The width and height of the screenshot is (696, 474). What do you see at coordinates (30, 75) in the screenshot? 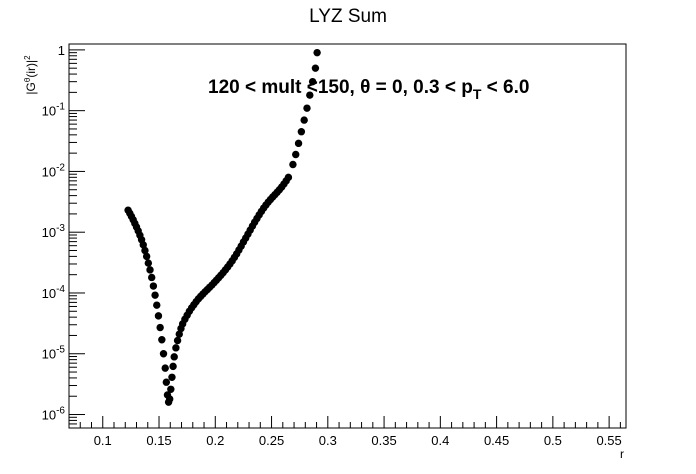
I see `y-axis-label: |Gθ(ir)|2` at bounding box center [30, 75].